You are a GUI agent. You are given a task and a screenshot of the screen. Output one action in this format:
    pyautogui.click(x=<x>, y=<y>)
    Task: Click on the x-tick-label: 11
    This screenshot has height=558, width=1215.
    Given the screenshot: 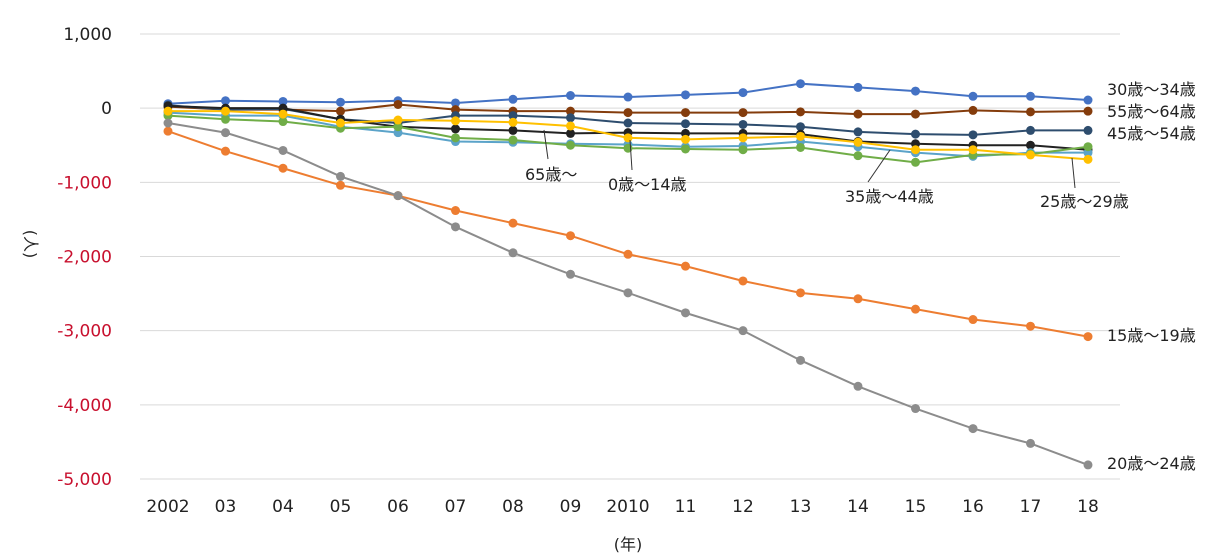 What is the action you would take?
    pyautogui.click(x=686, y=507)
    